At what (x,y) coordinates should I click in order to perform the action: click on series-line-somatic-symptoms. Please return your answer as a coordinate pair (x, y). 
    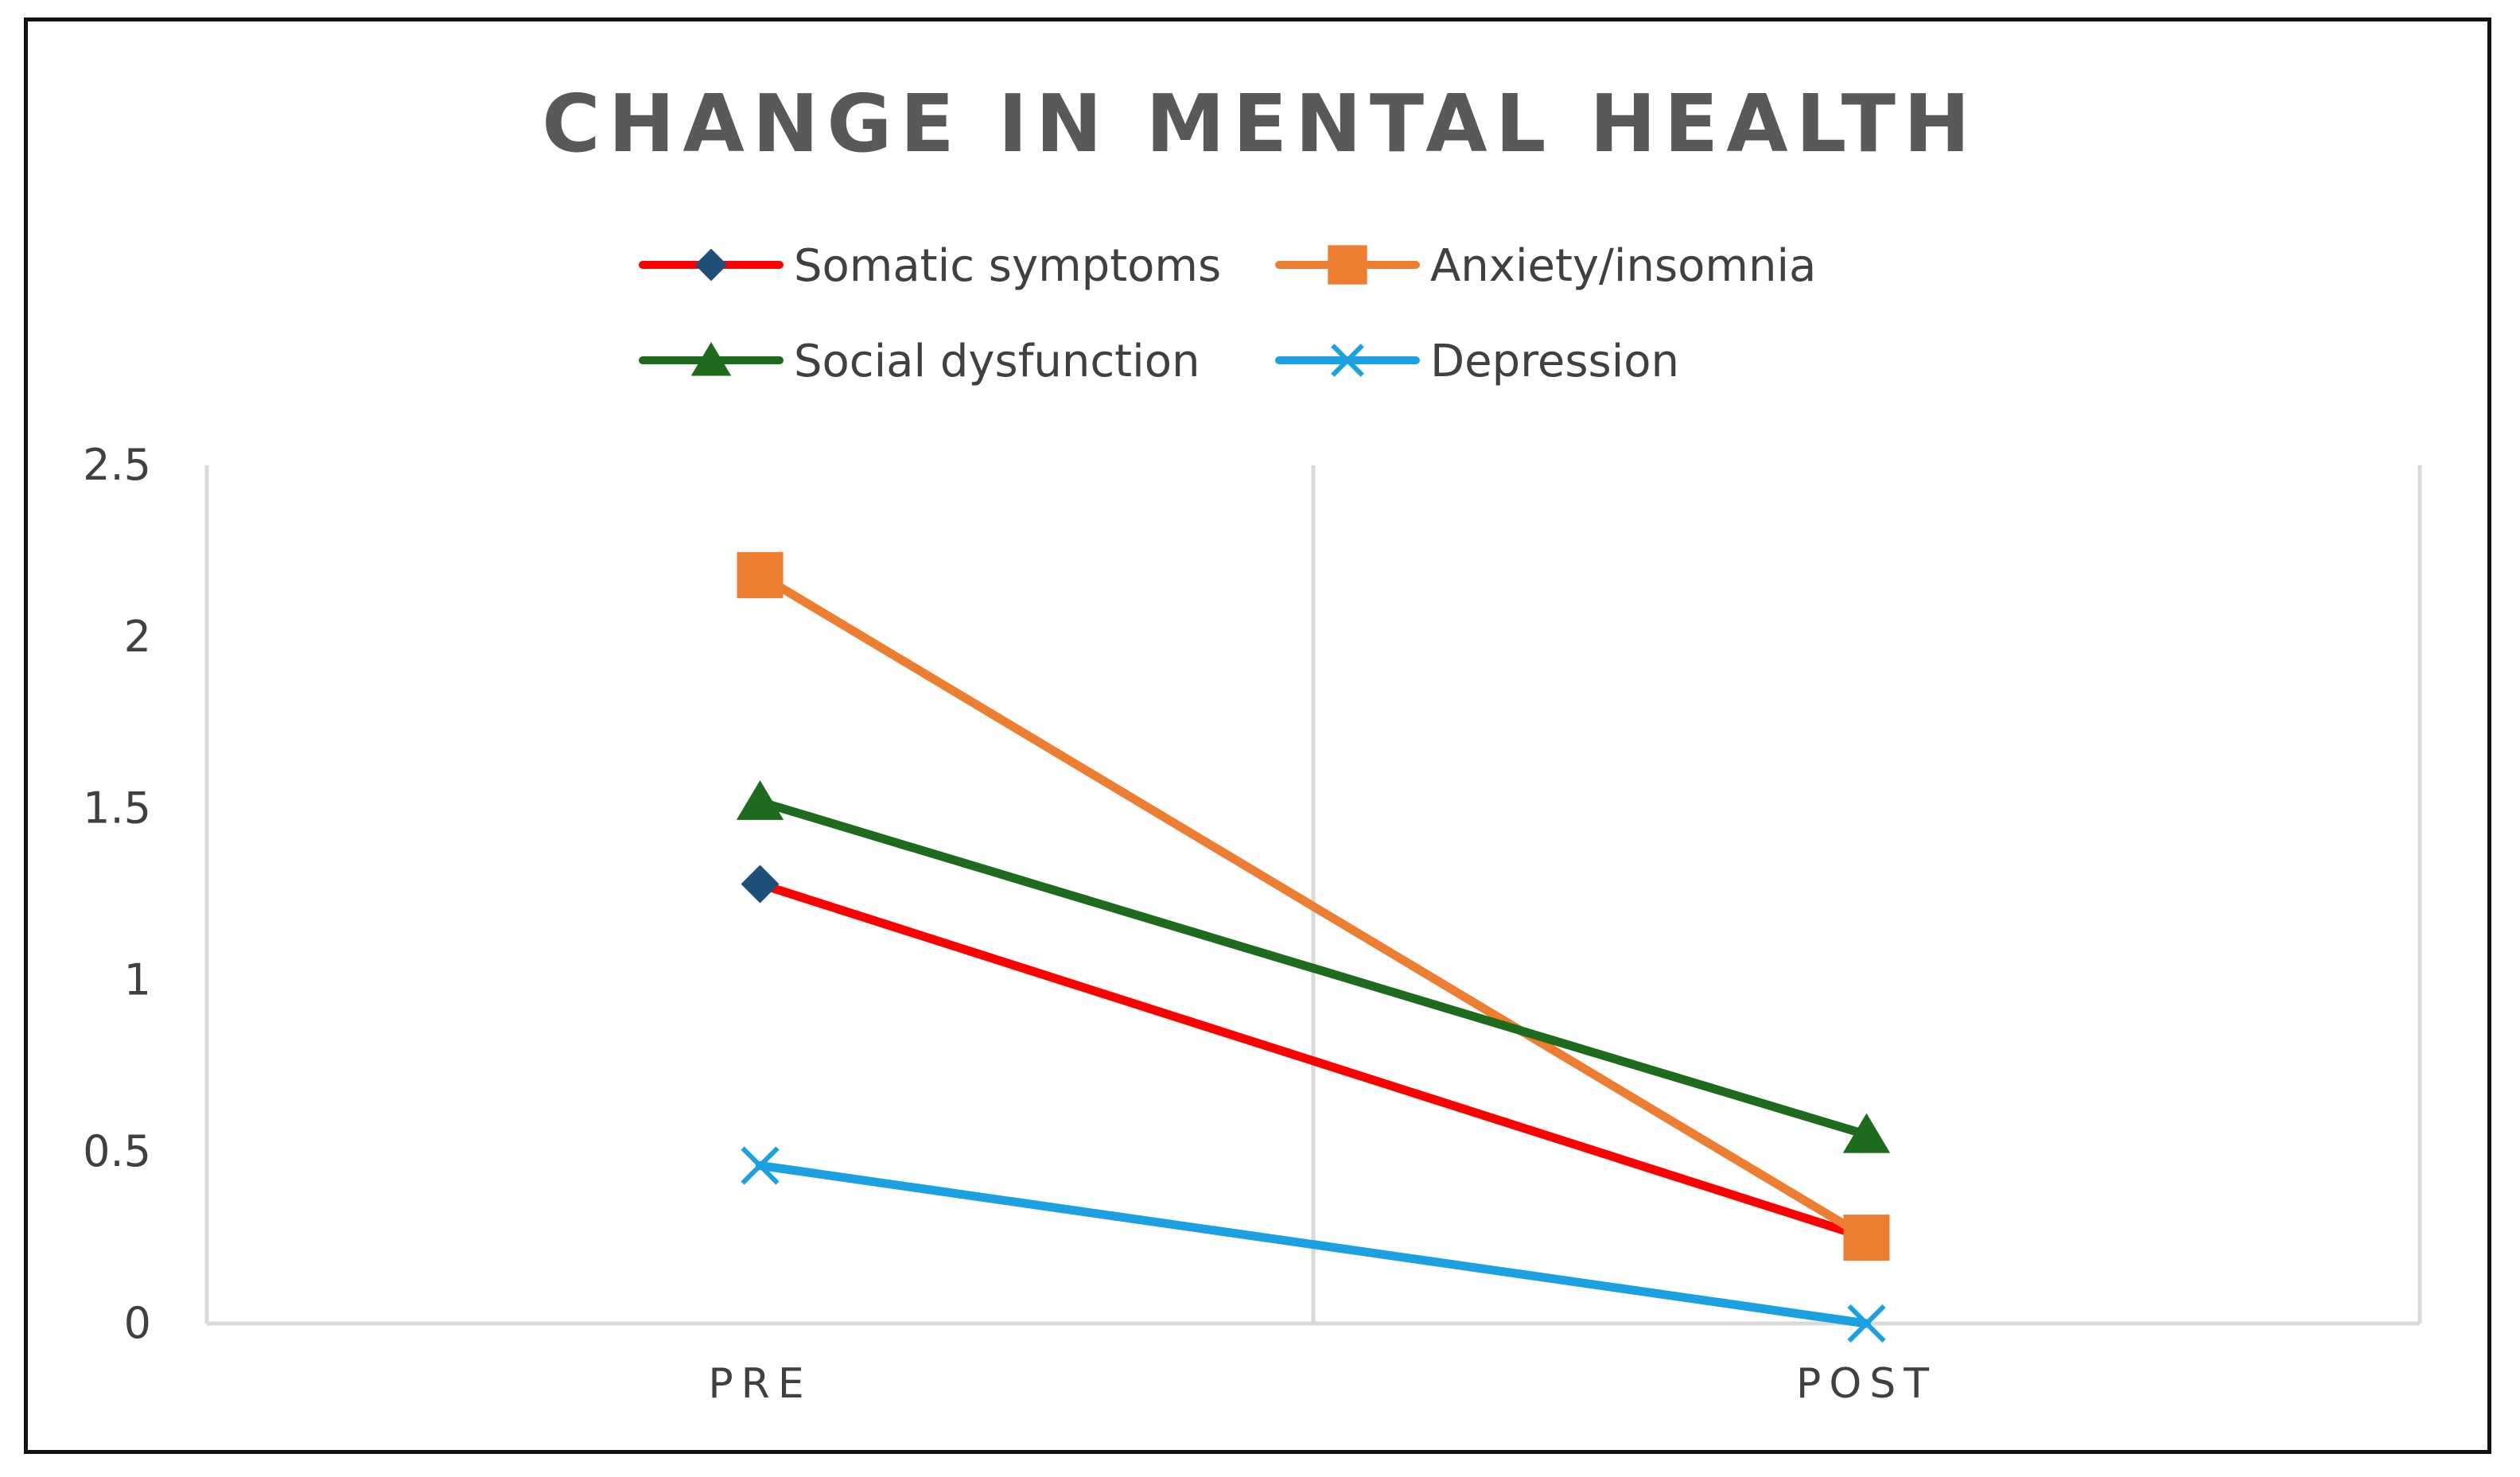
    Looking at the image, I should click on (1313, 1061).